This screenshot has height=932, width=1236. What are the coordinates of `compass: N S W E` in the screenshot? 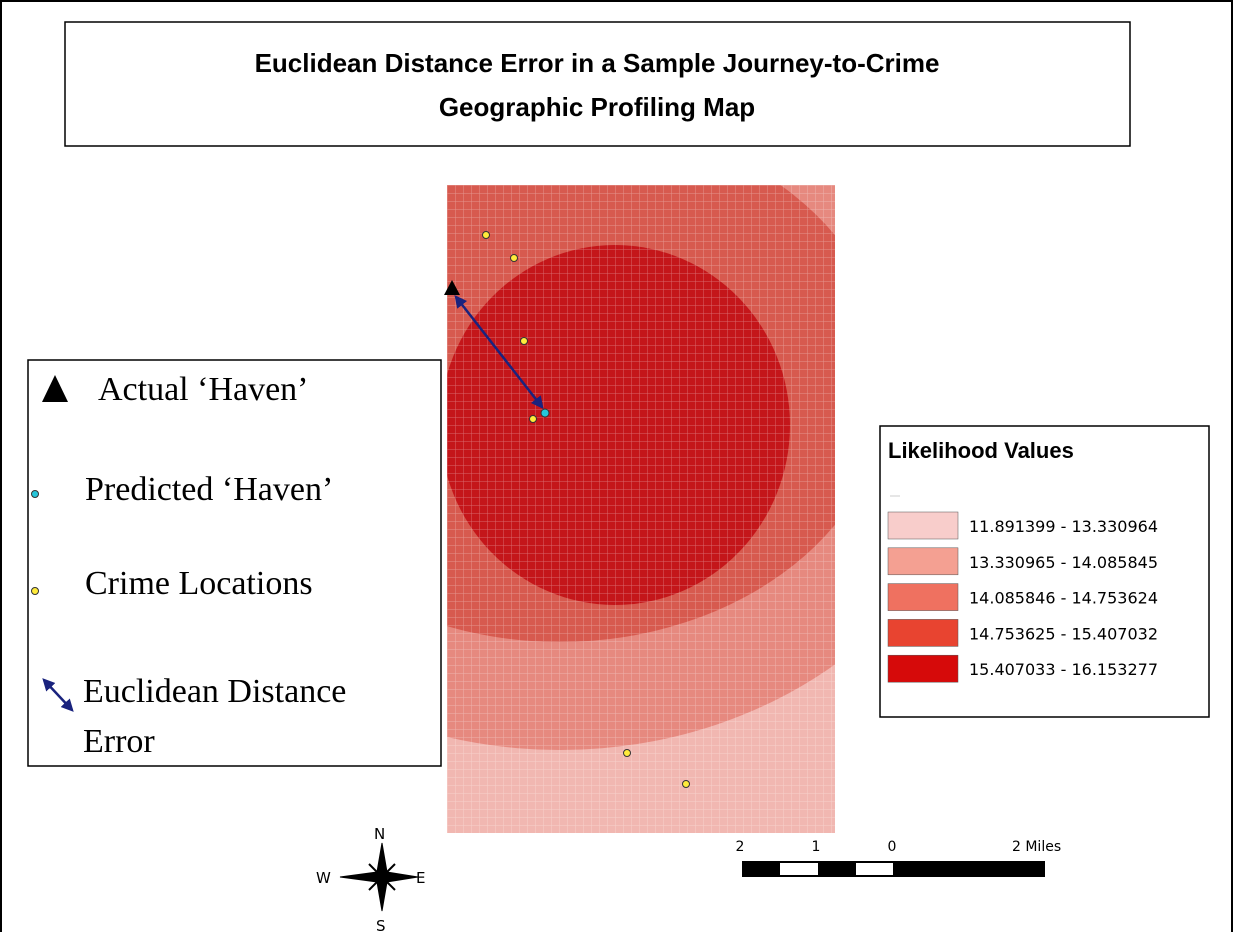 It's located at (370, 878).